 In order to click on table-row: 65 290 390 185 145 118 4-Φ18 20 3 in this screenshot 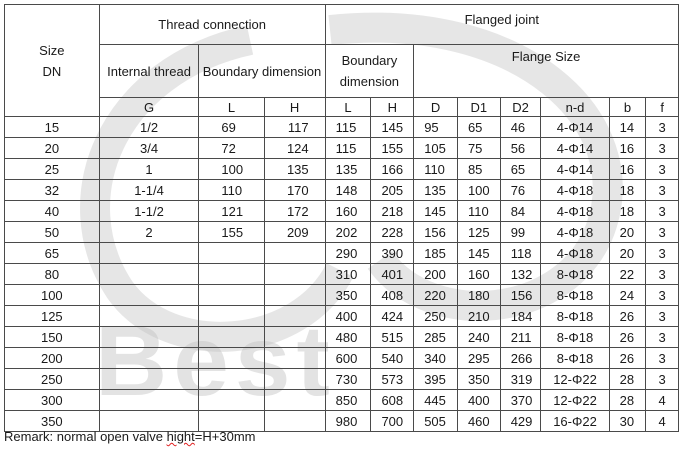, I will do `click(341, 253)`.